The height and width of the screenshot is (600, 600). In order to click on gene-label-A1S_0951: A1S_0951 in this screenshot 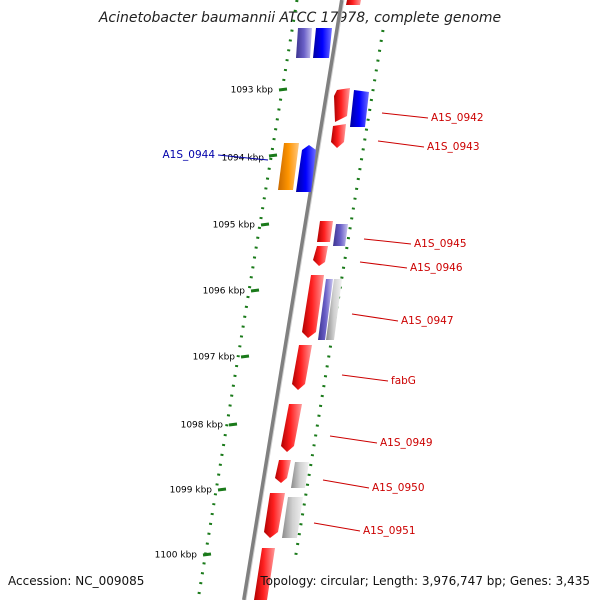, I will do `click(389, 531)`.